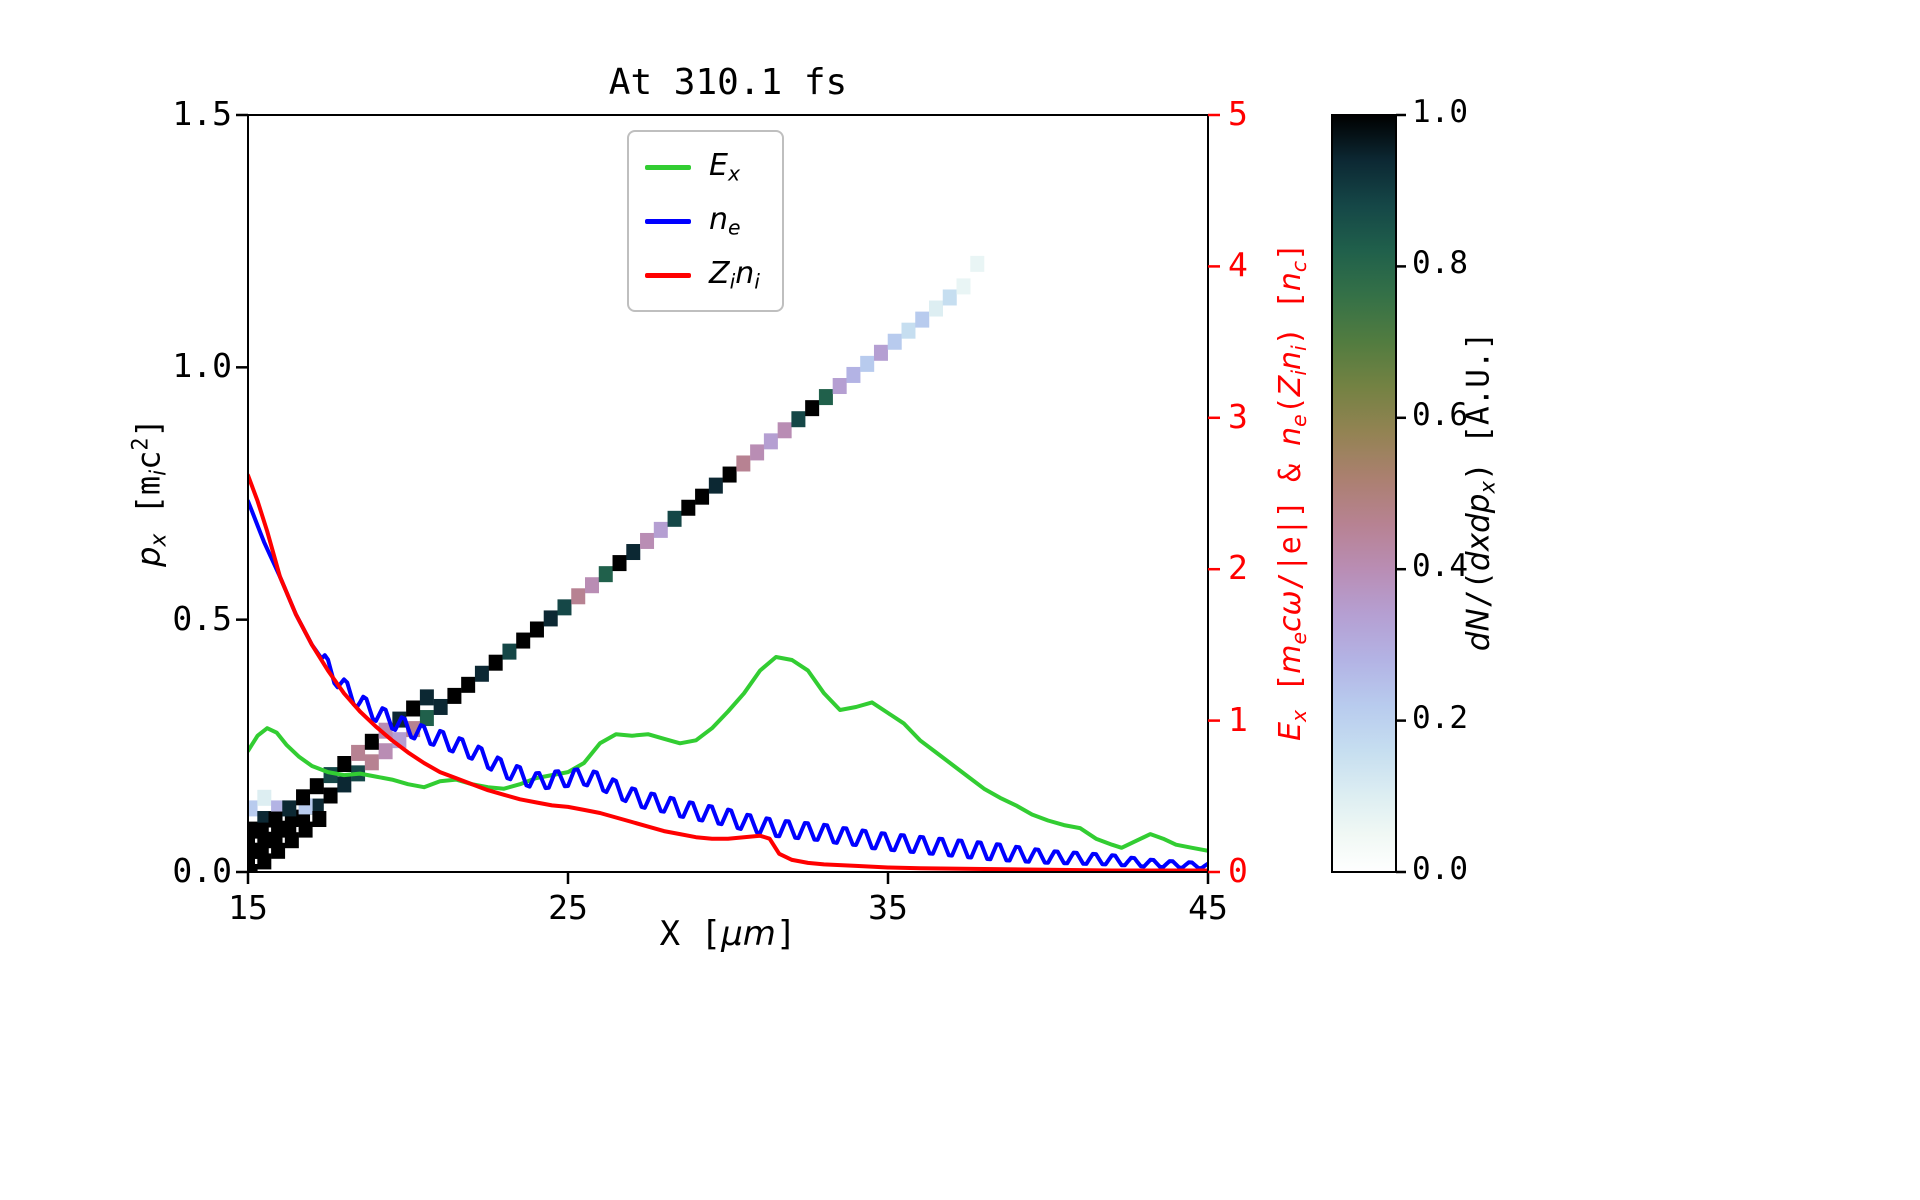 Image resolution: width=1920 pixels, height=1200 pixels. Describe the element at coordinates (702, 167) in the screenshot. I see `legend-item-Ex: Ex` at that location.